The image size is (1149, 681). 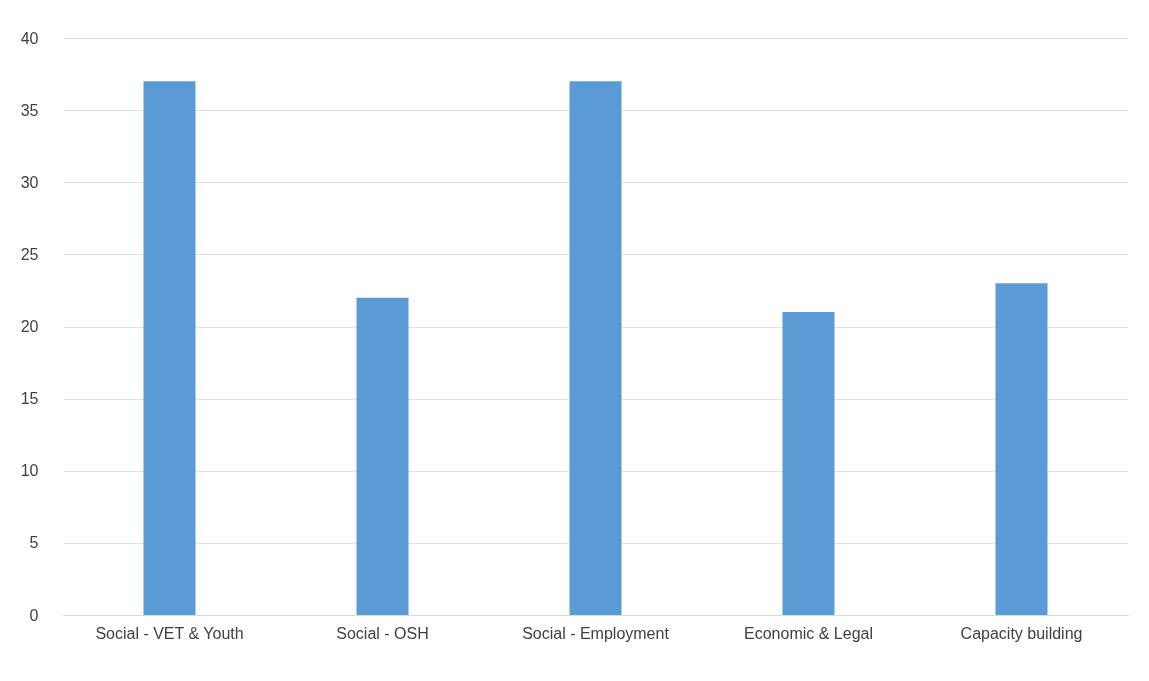 What do you see at coordinates (29, 110) in the screenshot?
I see `y-tick-label: 35` at bounding box center [29, 110].